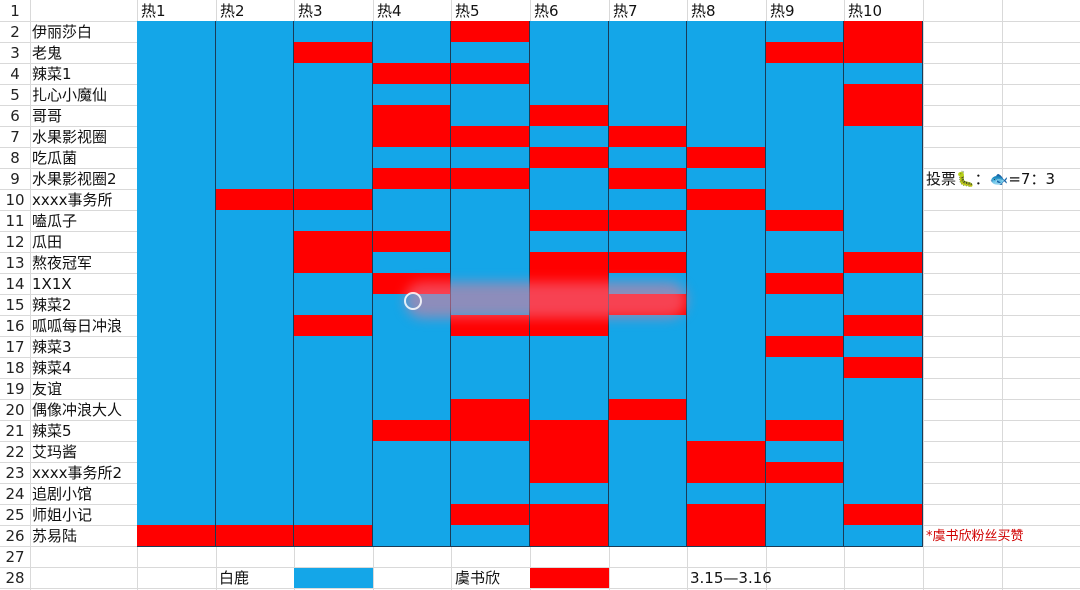  I want to click on account-name: 师姐小记, so click(62, 515).